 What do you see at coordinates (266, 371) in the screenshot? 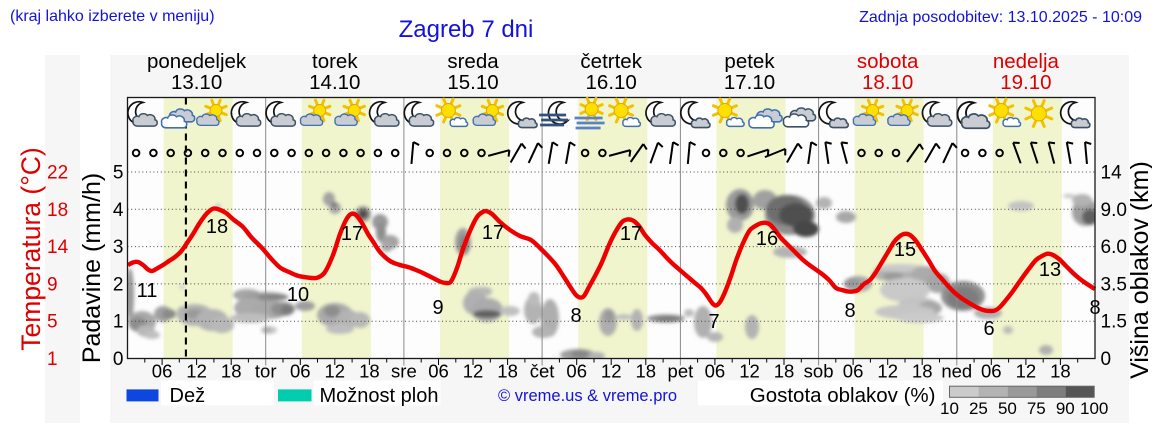
I see `svg-text: tor` at bounding box center [266, 371].